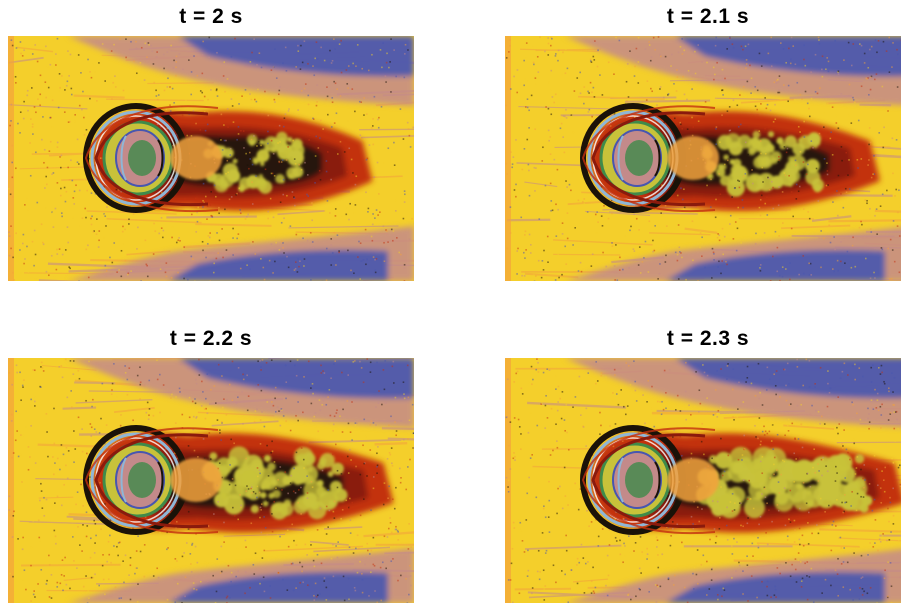 This screenshot has width=901, height=603. Describe the element at coordinates (211, 339) in the screenshot. I see `panel-title: t = 2.2 s` at that location.